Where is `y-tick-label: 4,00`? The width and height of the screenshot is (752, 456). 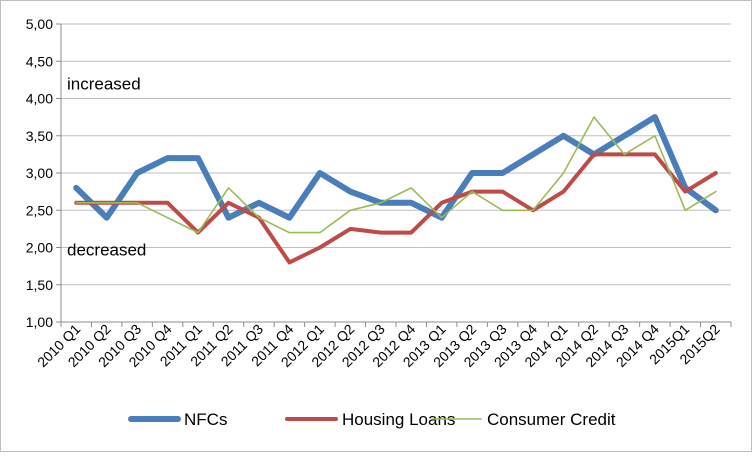 y-tick-label: 4,00 is located at coordinates (39, 99).